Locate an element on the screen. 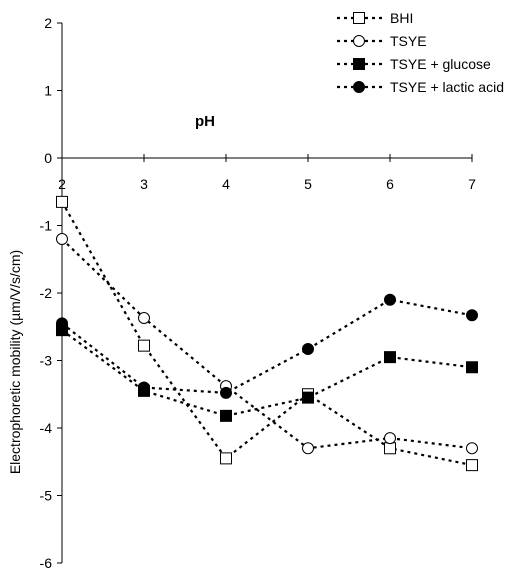 This screenshot has height=569, width=528. x-ticks: 2 3 4 5 6 7 is located at coordinates (267, 173).